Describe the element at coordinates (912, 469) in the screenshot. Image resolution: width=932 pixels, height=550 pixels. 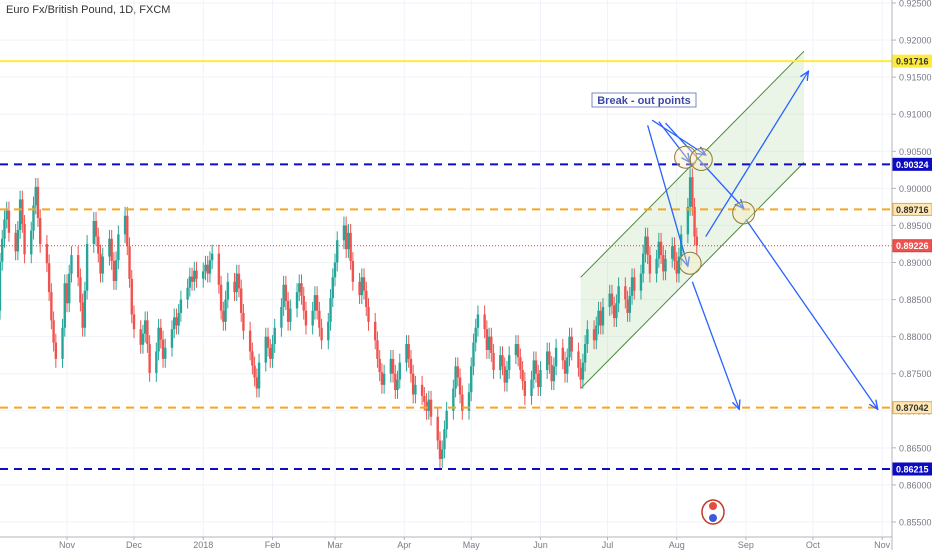
I see `level-price-label-text: 0.86215` at that location.